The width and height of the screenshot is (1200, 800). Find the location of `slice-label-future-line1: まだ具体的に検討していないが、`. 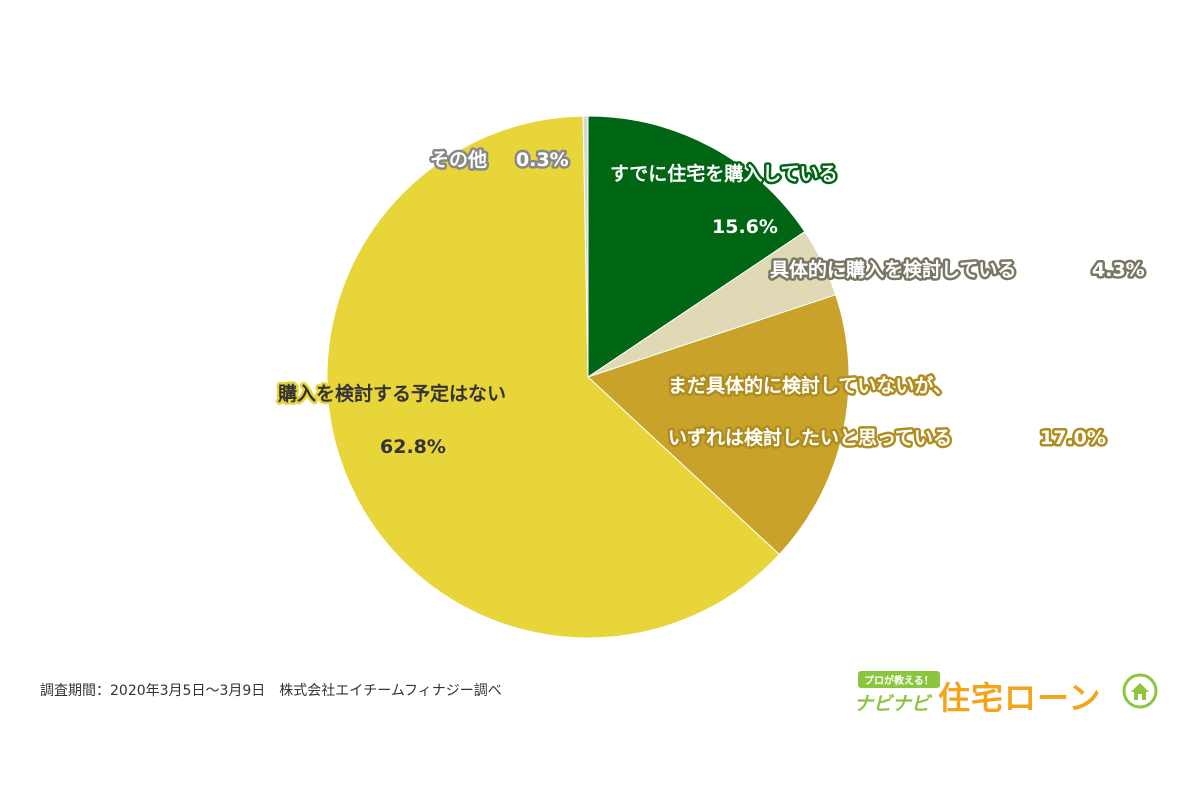

slice-label-future-line1: まだ具体的に検討していないが、 is located at coordinates (810, 385).